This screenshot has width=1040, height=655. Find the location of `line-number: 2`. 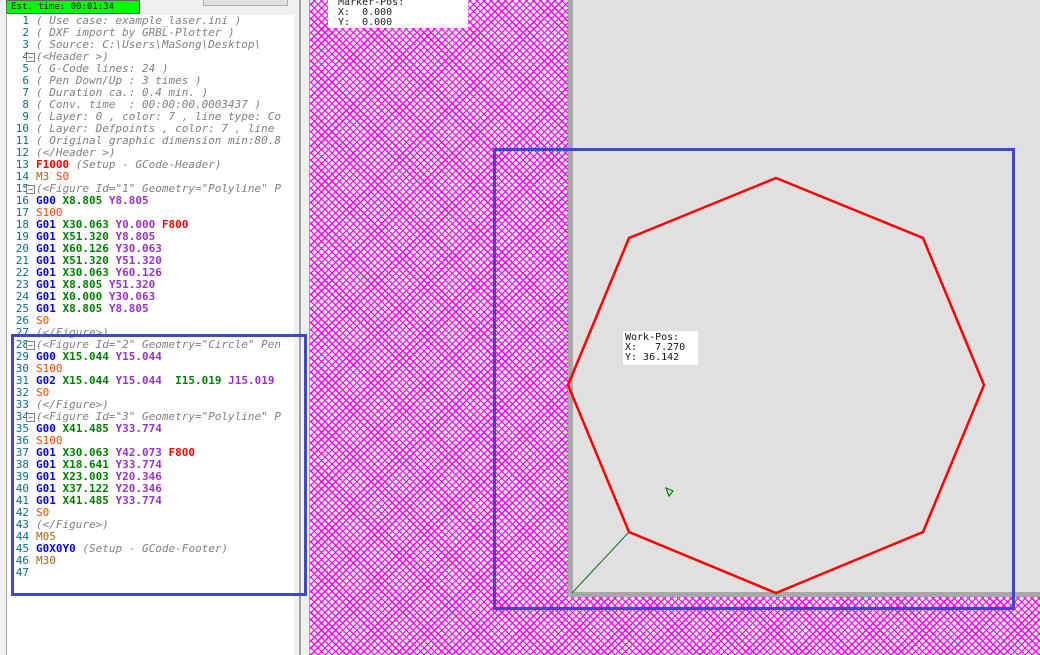

line-number: 2 is located at coordinates (25, 32).